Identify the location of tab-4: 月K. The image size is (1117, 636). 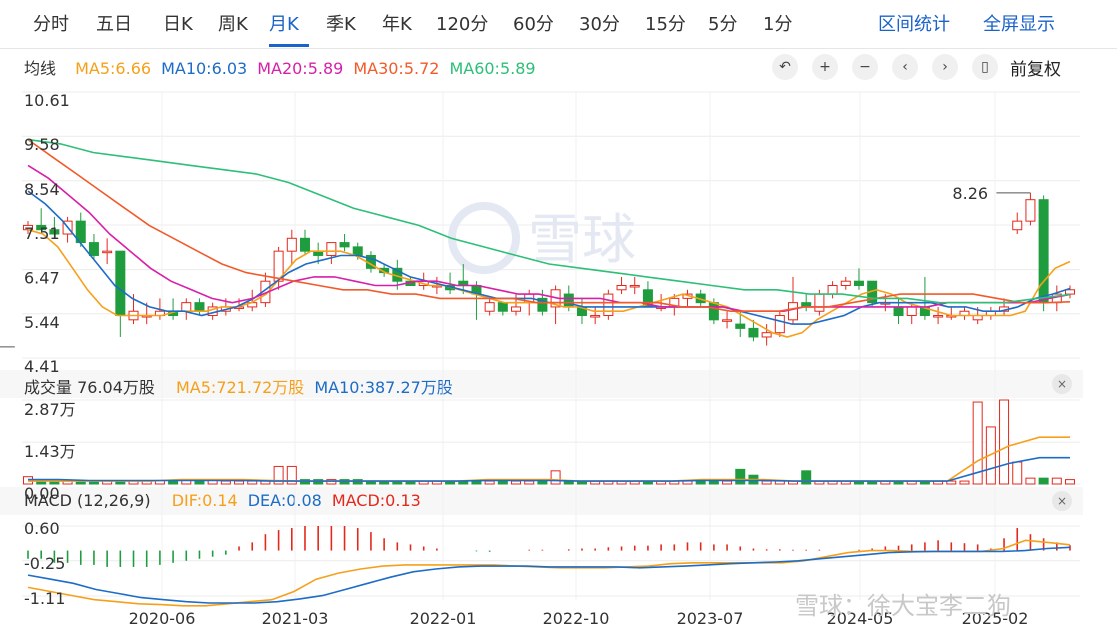
(284, 24).